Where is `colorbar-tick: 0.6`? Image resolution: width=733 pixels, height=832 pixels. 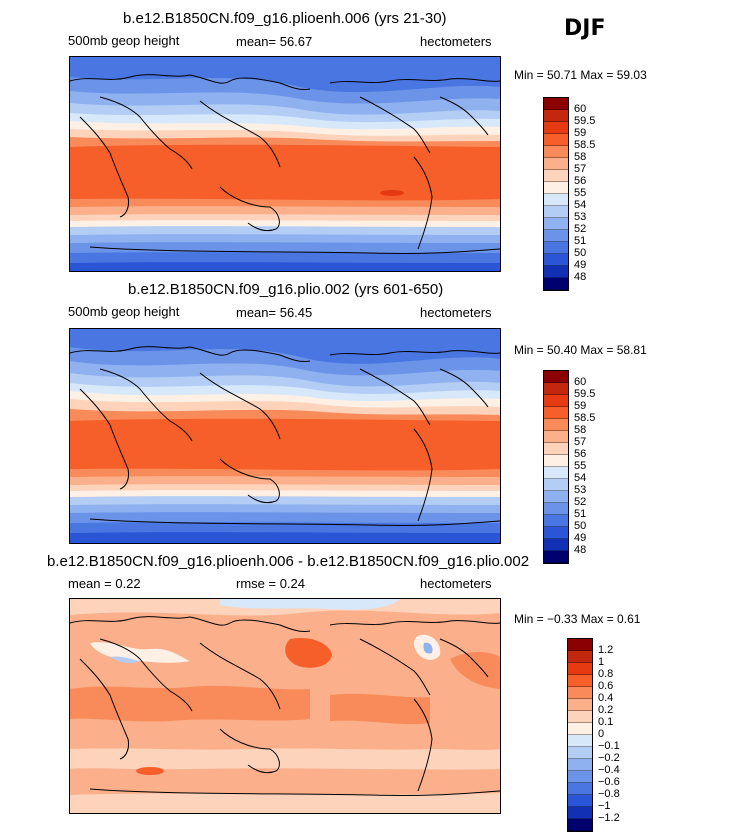
colorbar-tick: 0.6 is located at coordinates (606, 686).